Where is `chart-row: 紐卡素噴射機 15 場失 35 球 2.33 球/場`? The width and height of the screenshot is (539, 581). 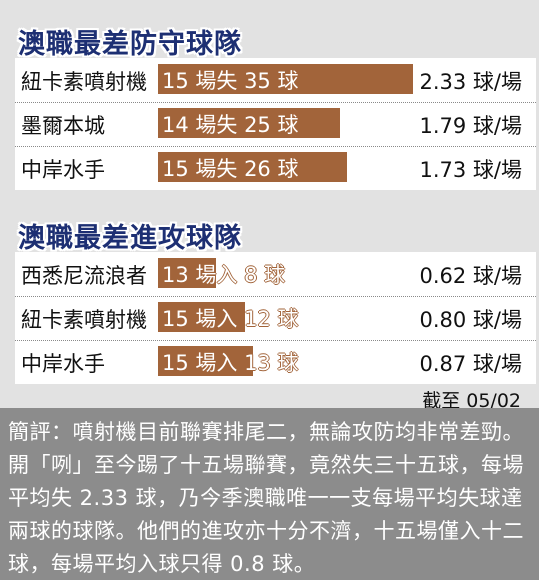
chart-row: 紐卡素噴射機 15 場失 35 球 2.33 球/場 is located at coordinates (275, 80).